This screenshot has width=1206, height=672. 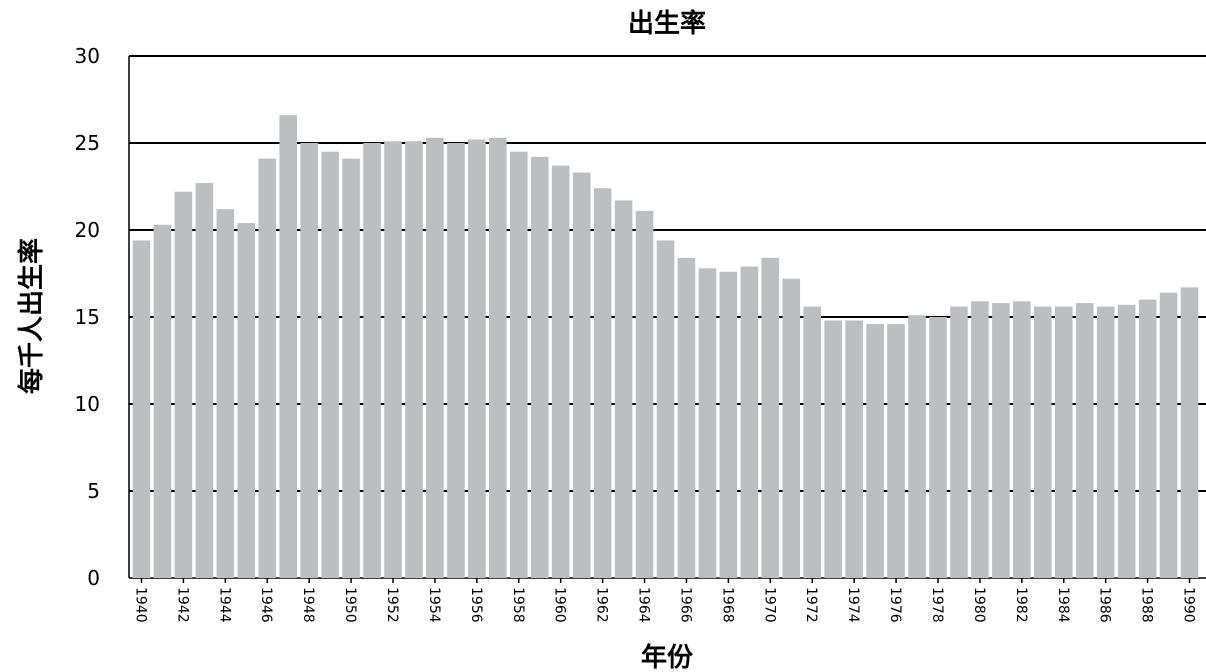 I want to click on x-tick-label: 1946, so click(x=266, y=605).